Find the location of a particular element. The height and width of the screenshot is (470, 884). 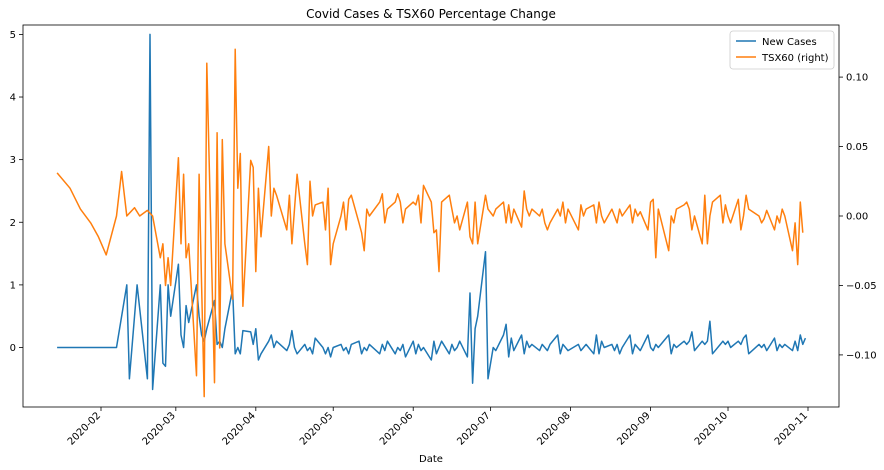

y-right-tick-label: 0.10 is located at coordinates (857, 78).